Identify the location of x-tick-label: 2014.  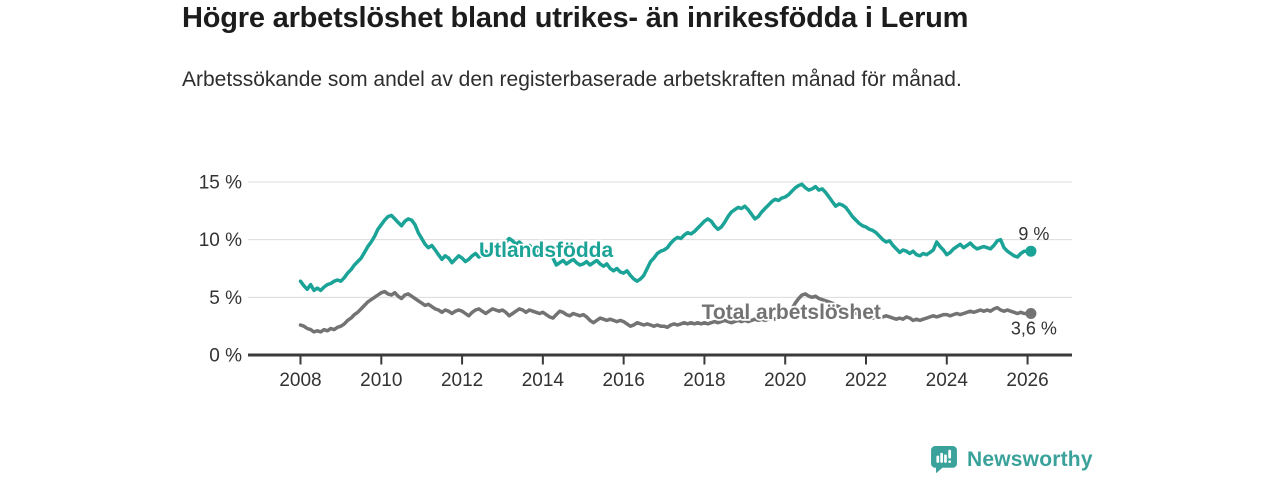
(543, 380).